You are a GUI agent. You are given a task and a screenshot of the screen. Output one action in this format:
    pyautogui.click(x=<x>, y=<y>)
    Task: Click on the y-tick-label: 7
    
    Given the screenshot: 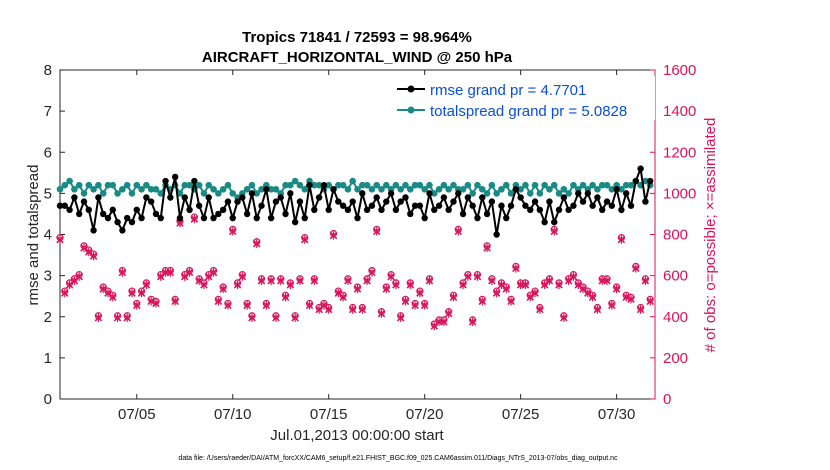 What is the action you would take?
    pyautogui.click(x=48, y=111)
    